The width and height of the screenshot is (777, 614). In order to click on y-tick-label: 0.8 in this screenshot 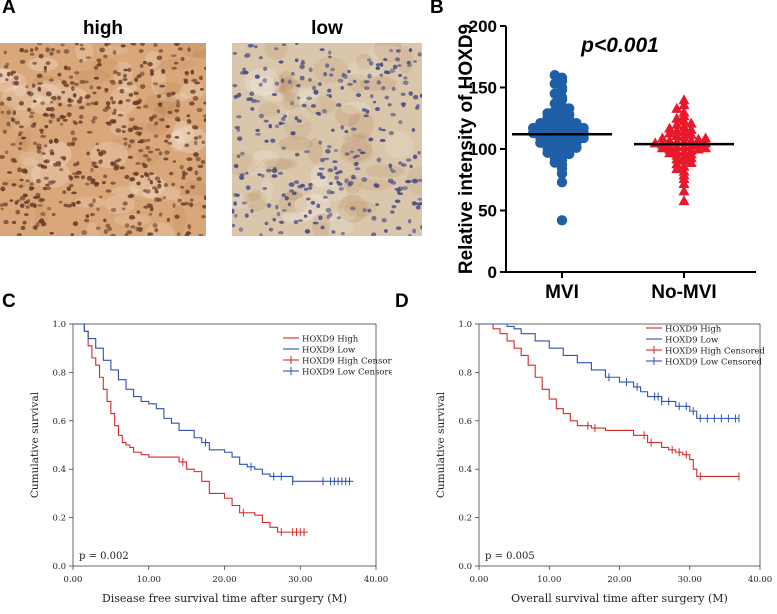, I will do `click(59, 373)`.